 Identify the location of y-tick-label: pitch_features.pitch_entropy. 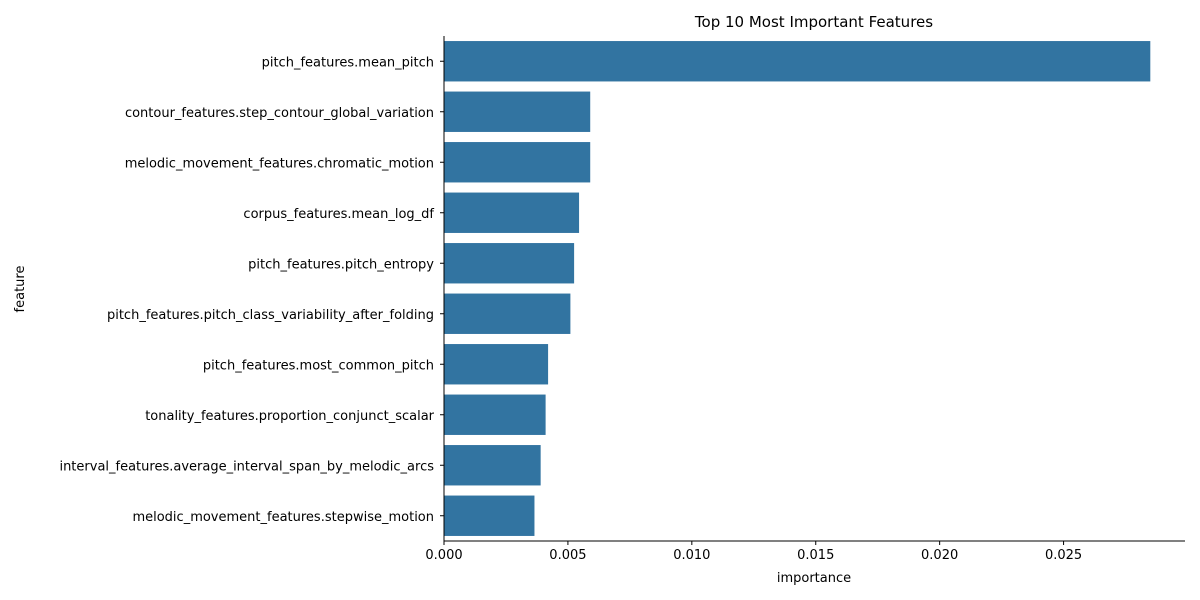
(341, 264).